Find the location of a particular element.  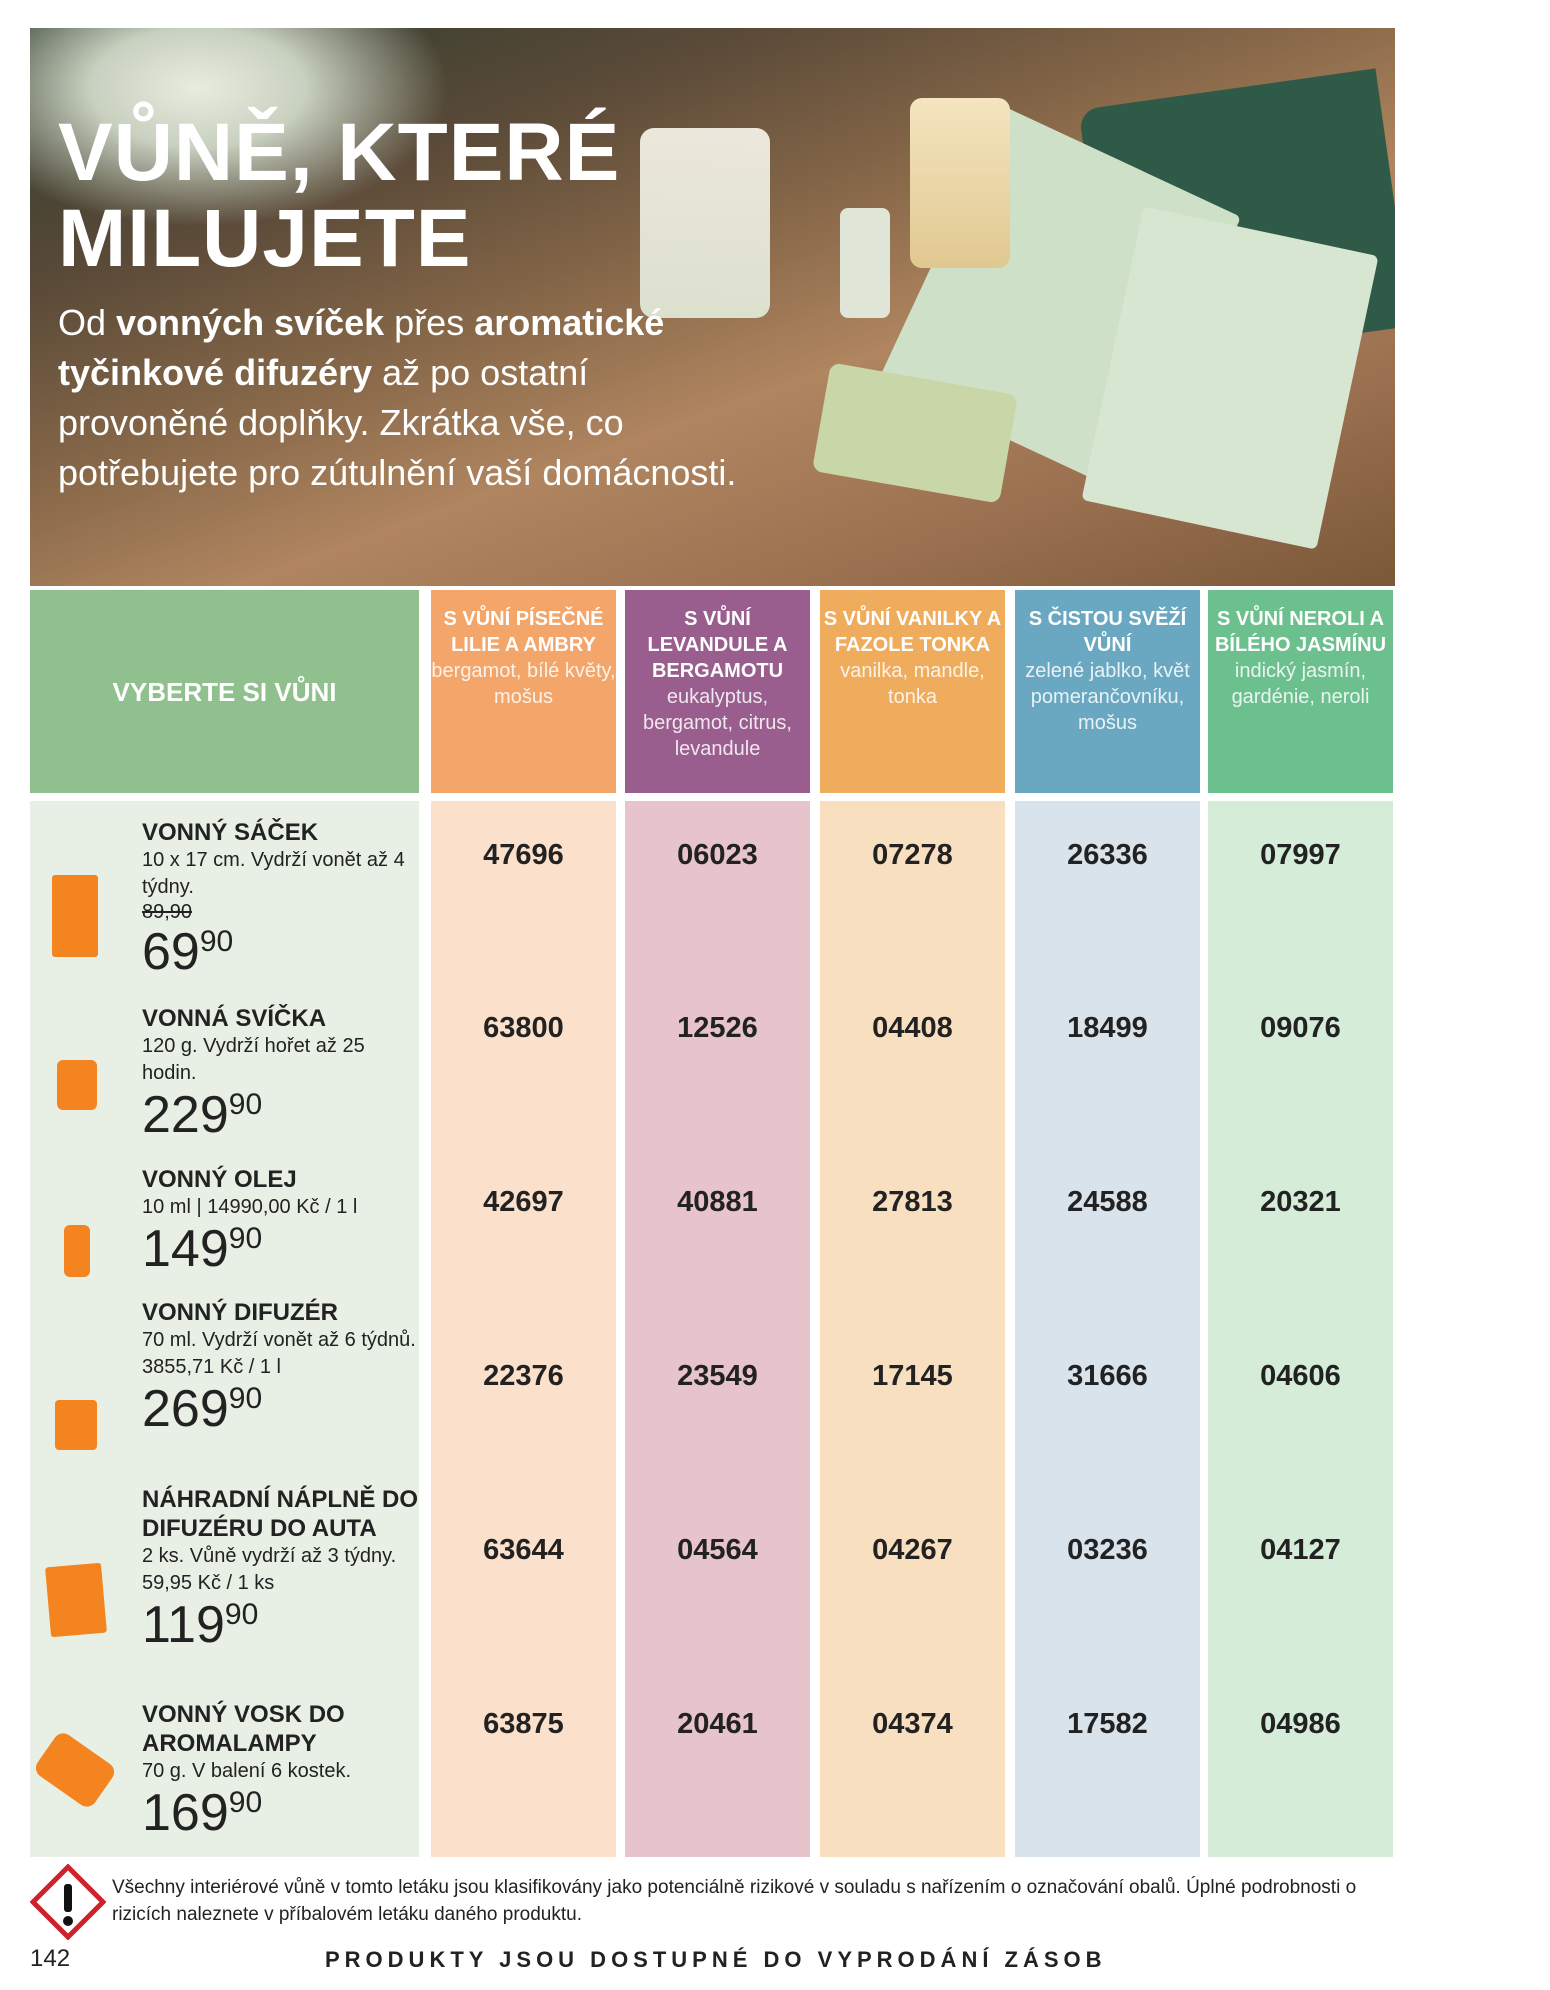

price: 22990 is located at coordinates (202, 1115).